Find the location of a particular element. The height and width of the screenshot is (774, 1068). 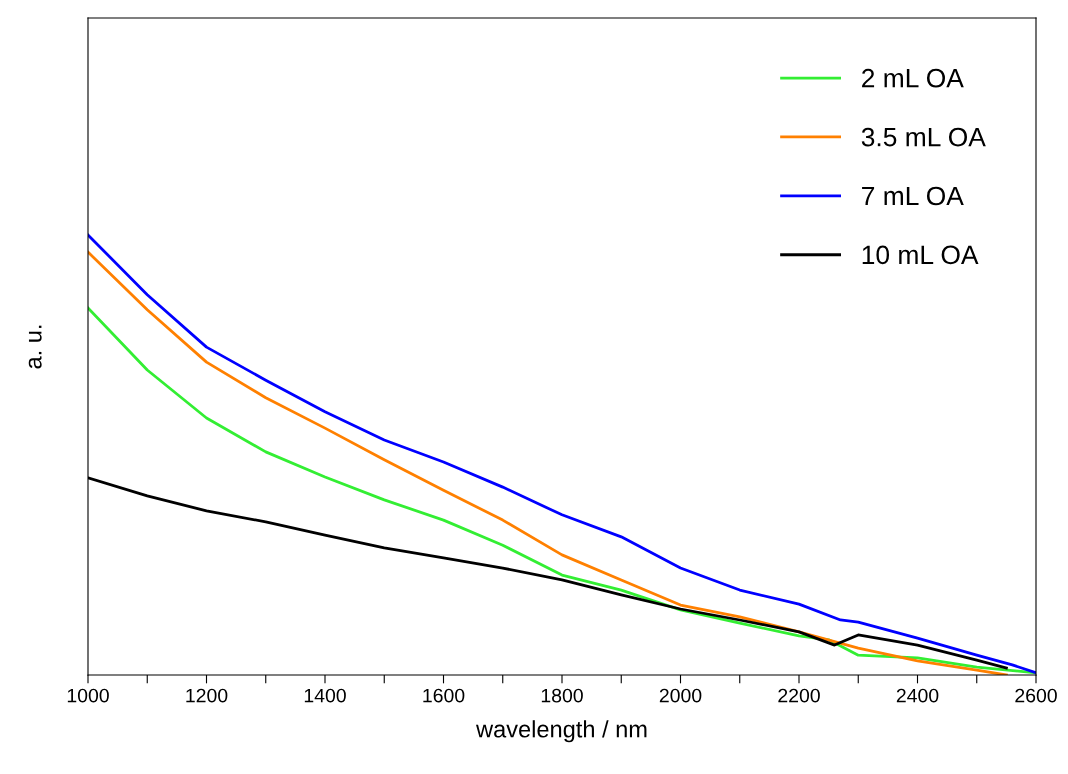

x-tick-label: 1800 is located at coordinates (562, 695).